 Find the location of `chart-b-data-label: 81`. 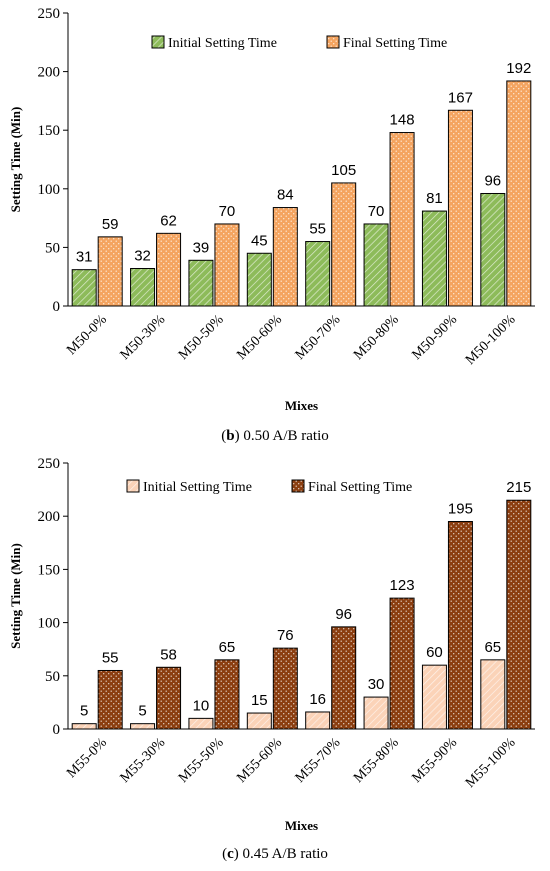

chart-b-data-label: 81 is located at coordinates (434, 198).